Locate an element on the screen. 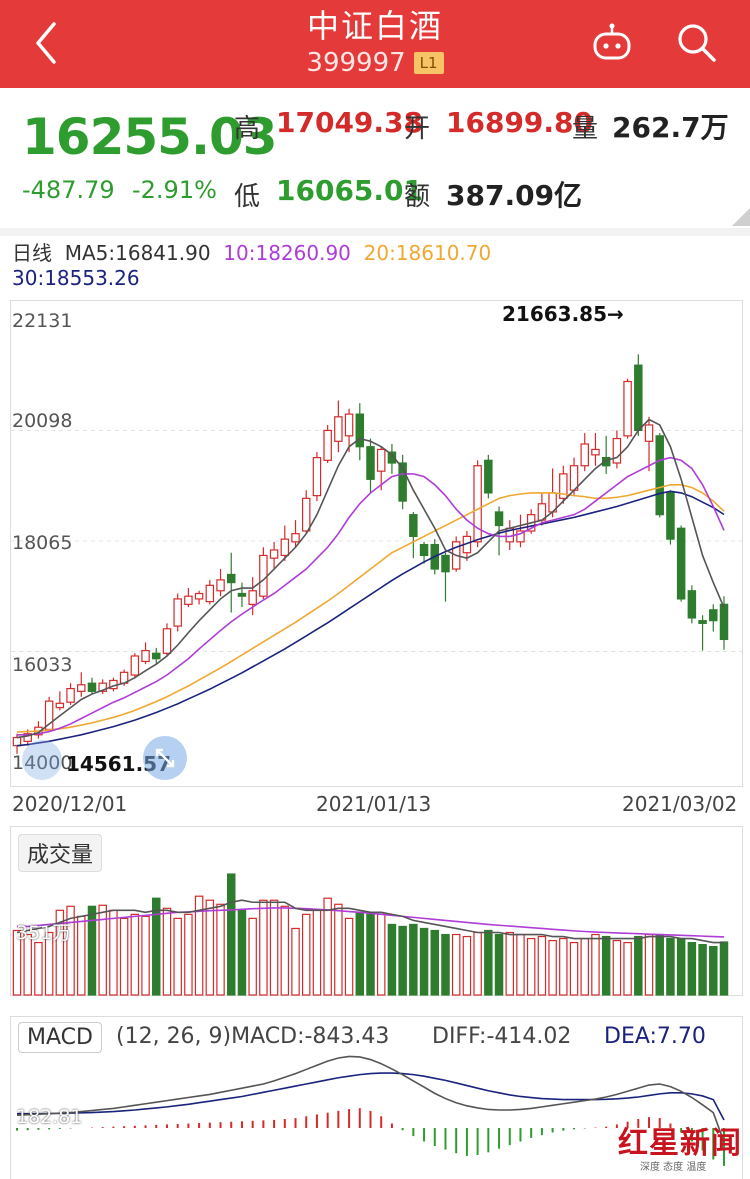 The width and height of the screenshot is (750, 1179). low-label: 低 is located at coordinates (247, 197).